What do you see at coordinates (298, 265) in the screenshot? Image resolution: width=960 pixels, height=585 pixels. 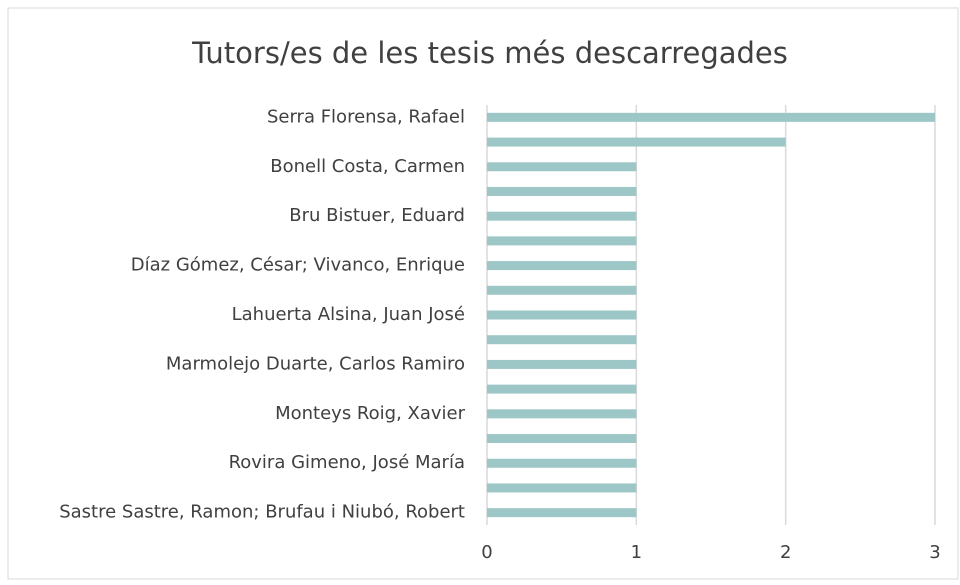 I see `y-tick-label: Díaz Gómez, César; Vivanco, Enrique` at bounding box center [298, 265].